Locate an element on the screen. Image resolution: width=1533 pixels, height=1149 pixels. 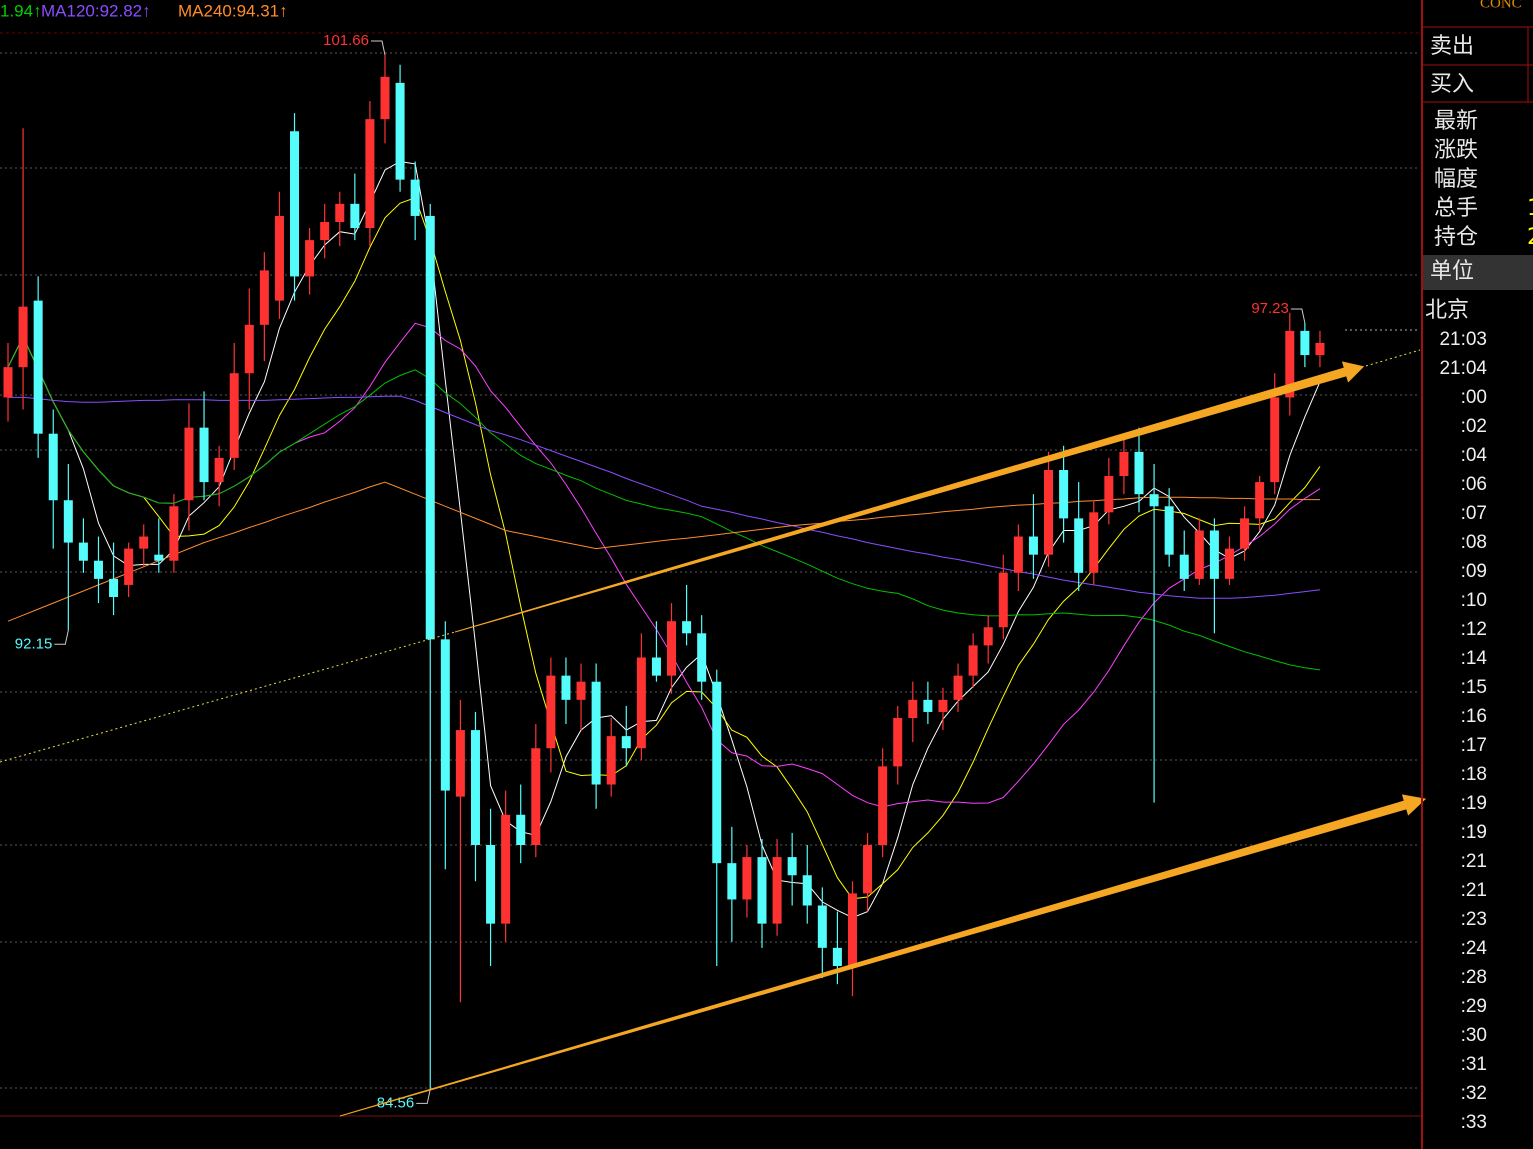
tick-time: :15 is located at coordinates (1474, 687).